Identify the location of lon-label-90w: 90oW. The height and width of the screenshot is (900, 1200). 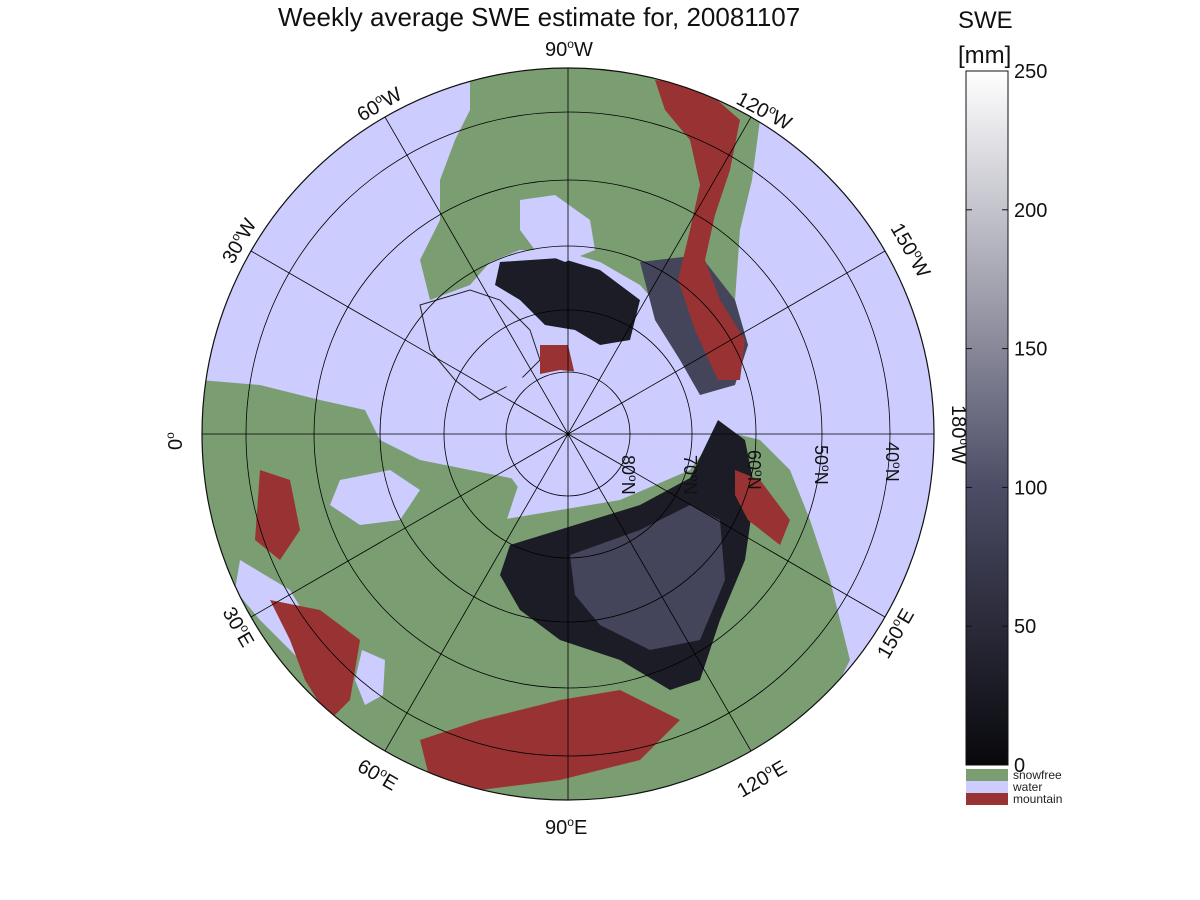
(569, 49).